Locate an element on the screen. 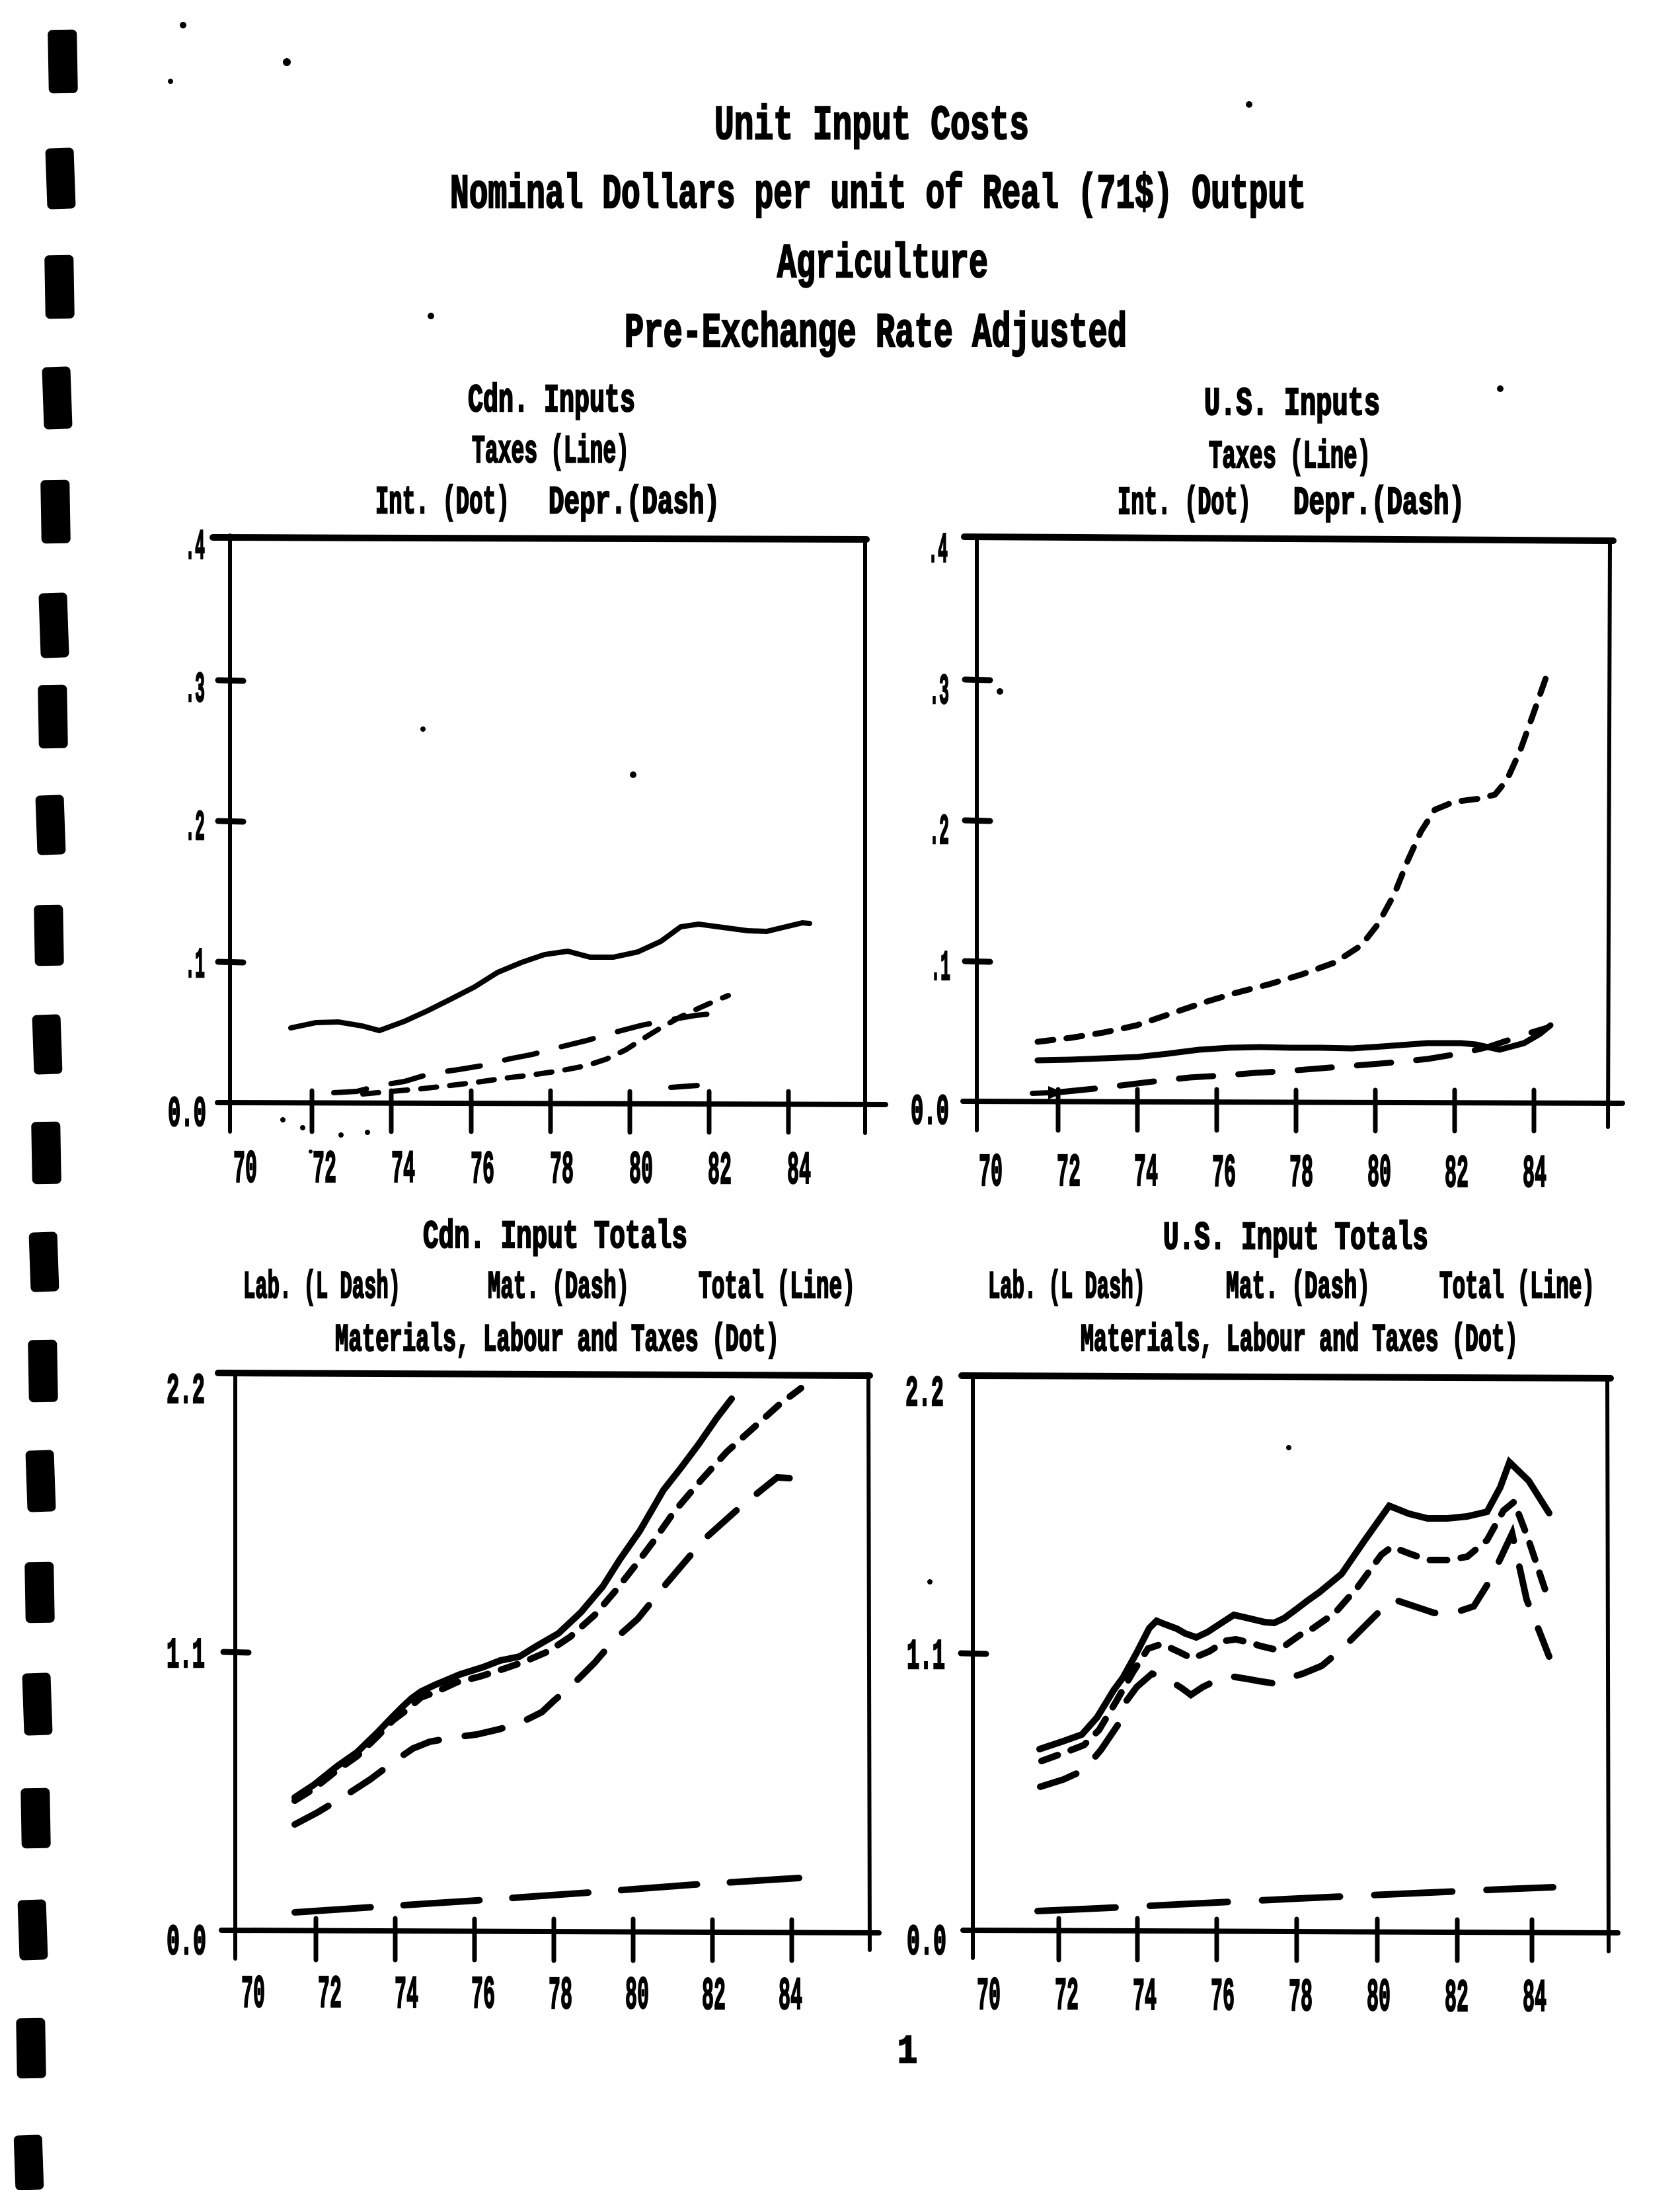 The height and width of the screenshot is (2190, 1680). svg-text: Cdn. Input Totals is located at coordinates (555, 1237).